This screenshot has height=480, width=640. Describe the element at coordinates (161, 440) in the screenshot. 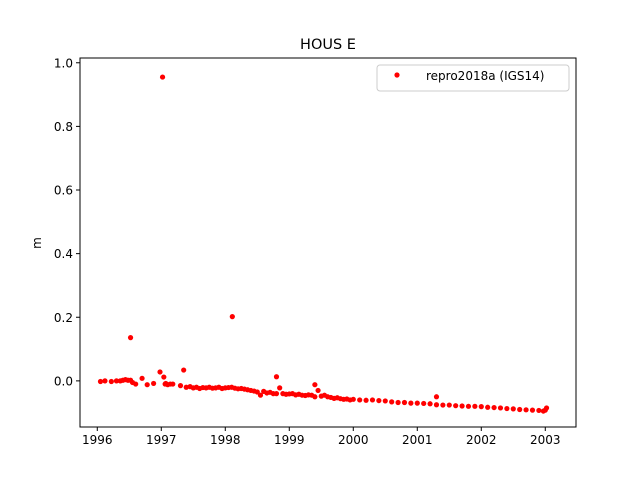

I see `x-tick-label: 1997` at that location.